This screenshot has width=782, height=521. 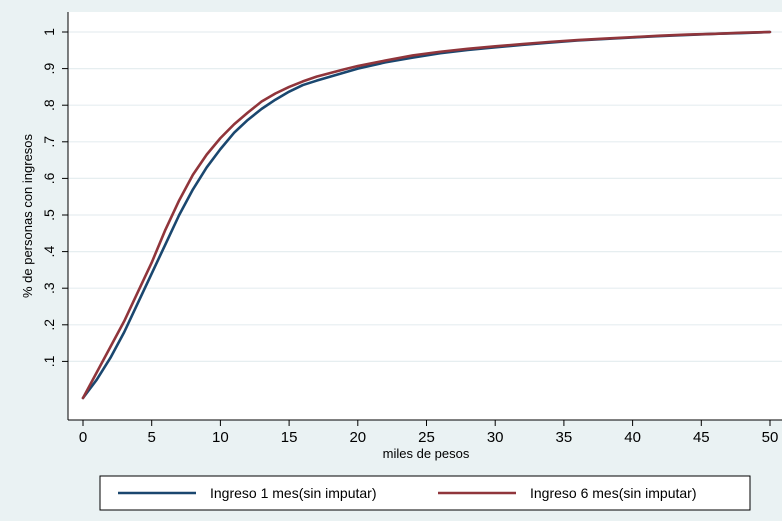 I want to click on x-tick-label: 45, so click(x=701, y=437).